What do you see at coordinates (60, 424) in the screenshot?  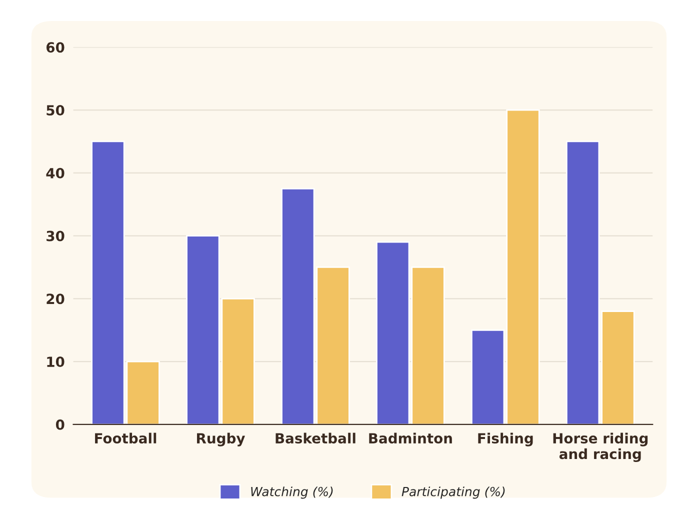 I see `y-tick-label: 0` at bounding box center [60, 424].